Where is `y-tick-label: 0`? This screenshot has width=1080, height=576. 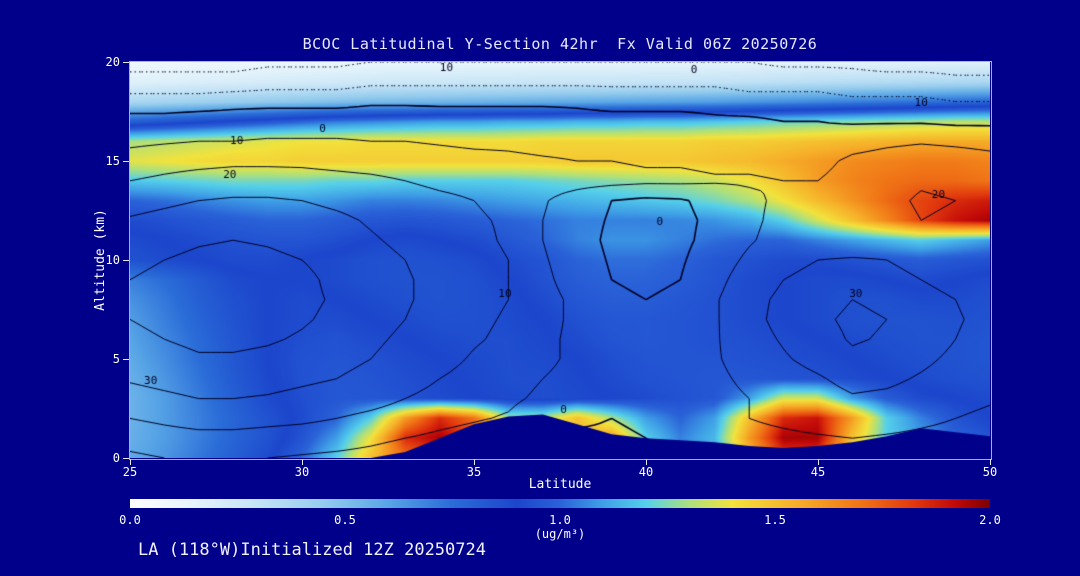 y-tick-label: 0 is located at coordinates (116, 458).